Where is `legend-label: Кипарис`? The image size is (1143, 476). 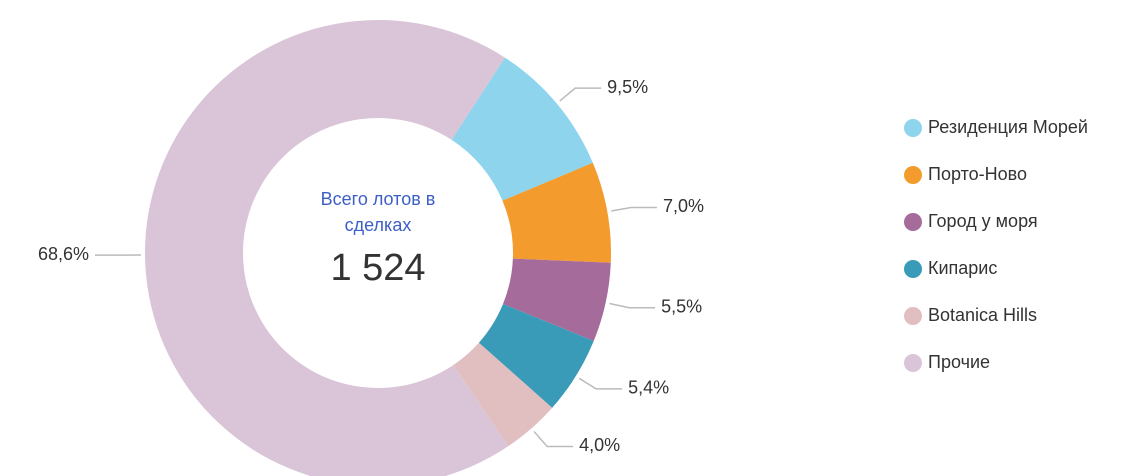 legend-label: Кипарис is located at coordinates (962, 268).